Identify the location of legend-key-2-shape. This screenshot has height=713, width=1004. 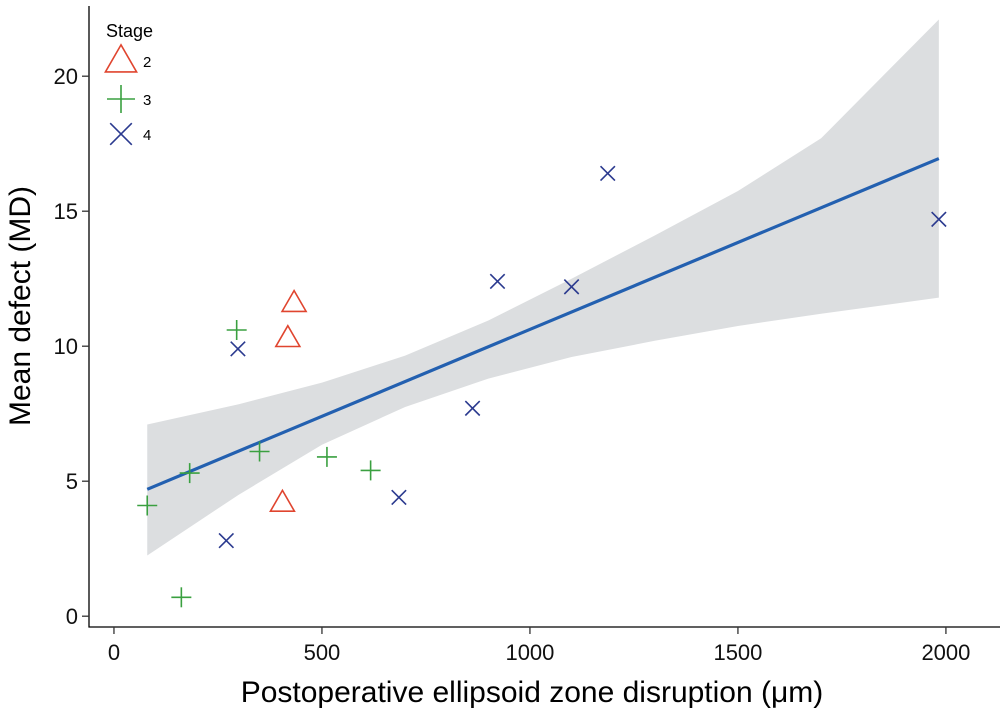
(121, 58).